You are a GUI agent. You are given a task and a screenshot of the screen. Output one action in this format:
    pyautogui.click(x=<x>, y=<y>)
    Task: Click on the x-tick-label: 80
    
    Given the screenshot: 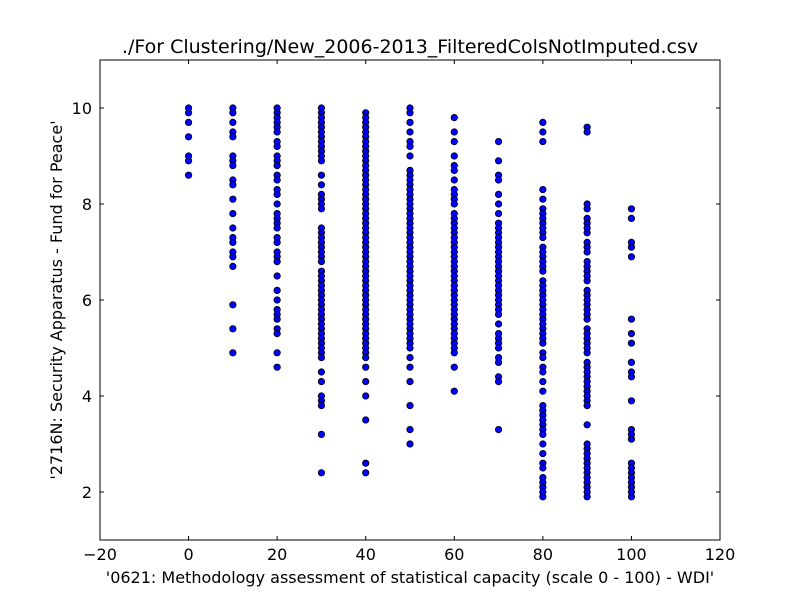 What is the action you would take?
    pyautogui.click(x=543, y=554)
    